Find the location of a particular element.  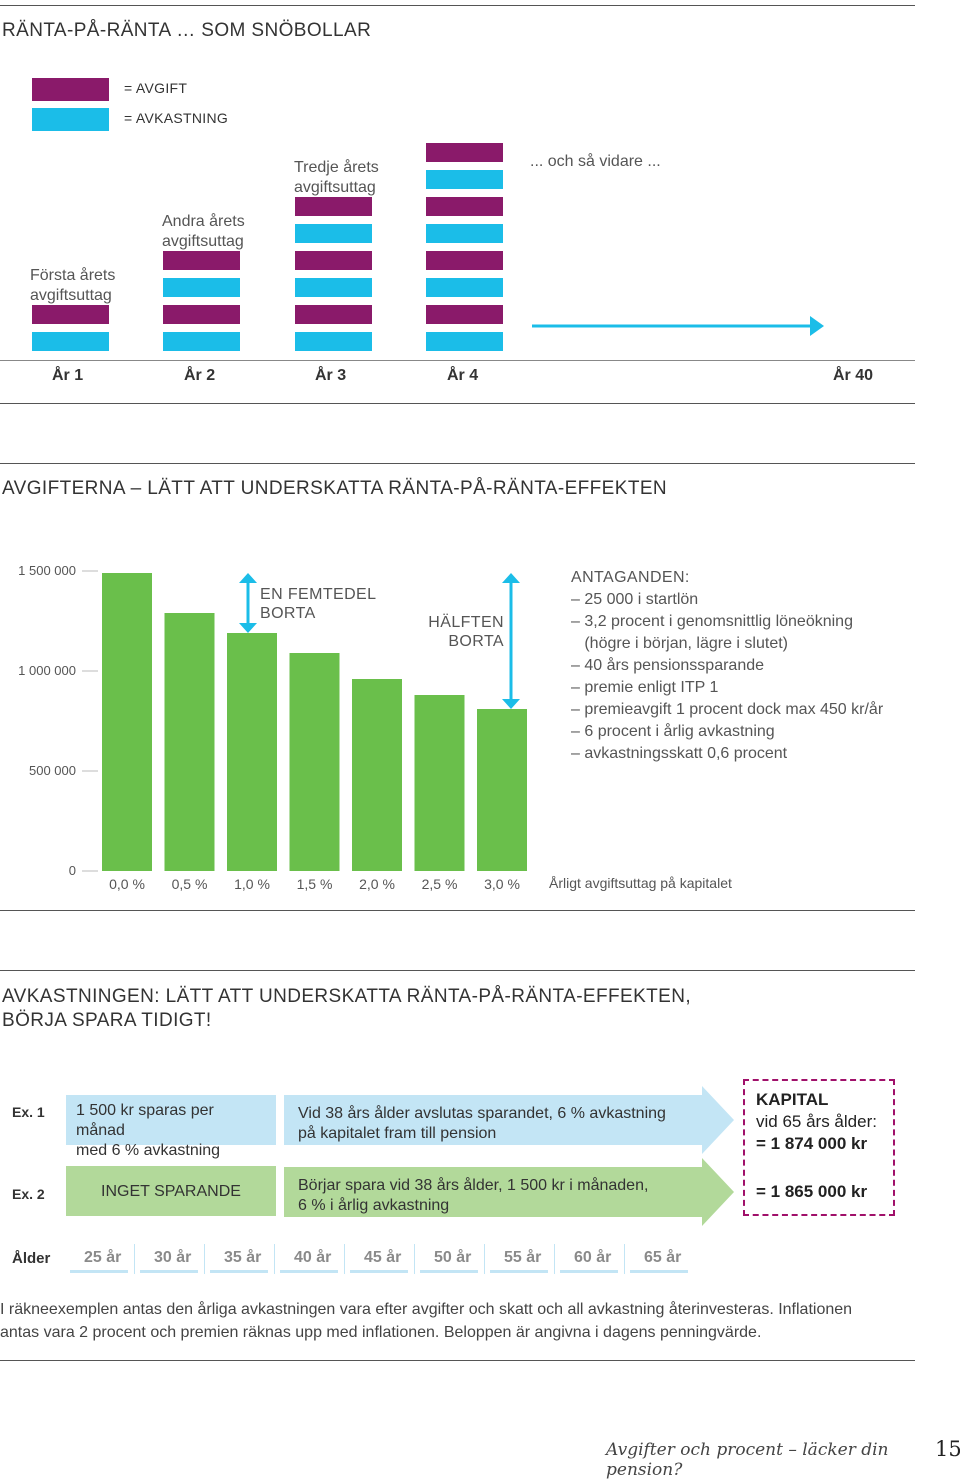

section2-top-rule is located at coordinates (457, 463).